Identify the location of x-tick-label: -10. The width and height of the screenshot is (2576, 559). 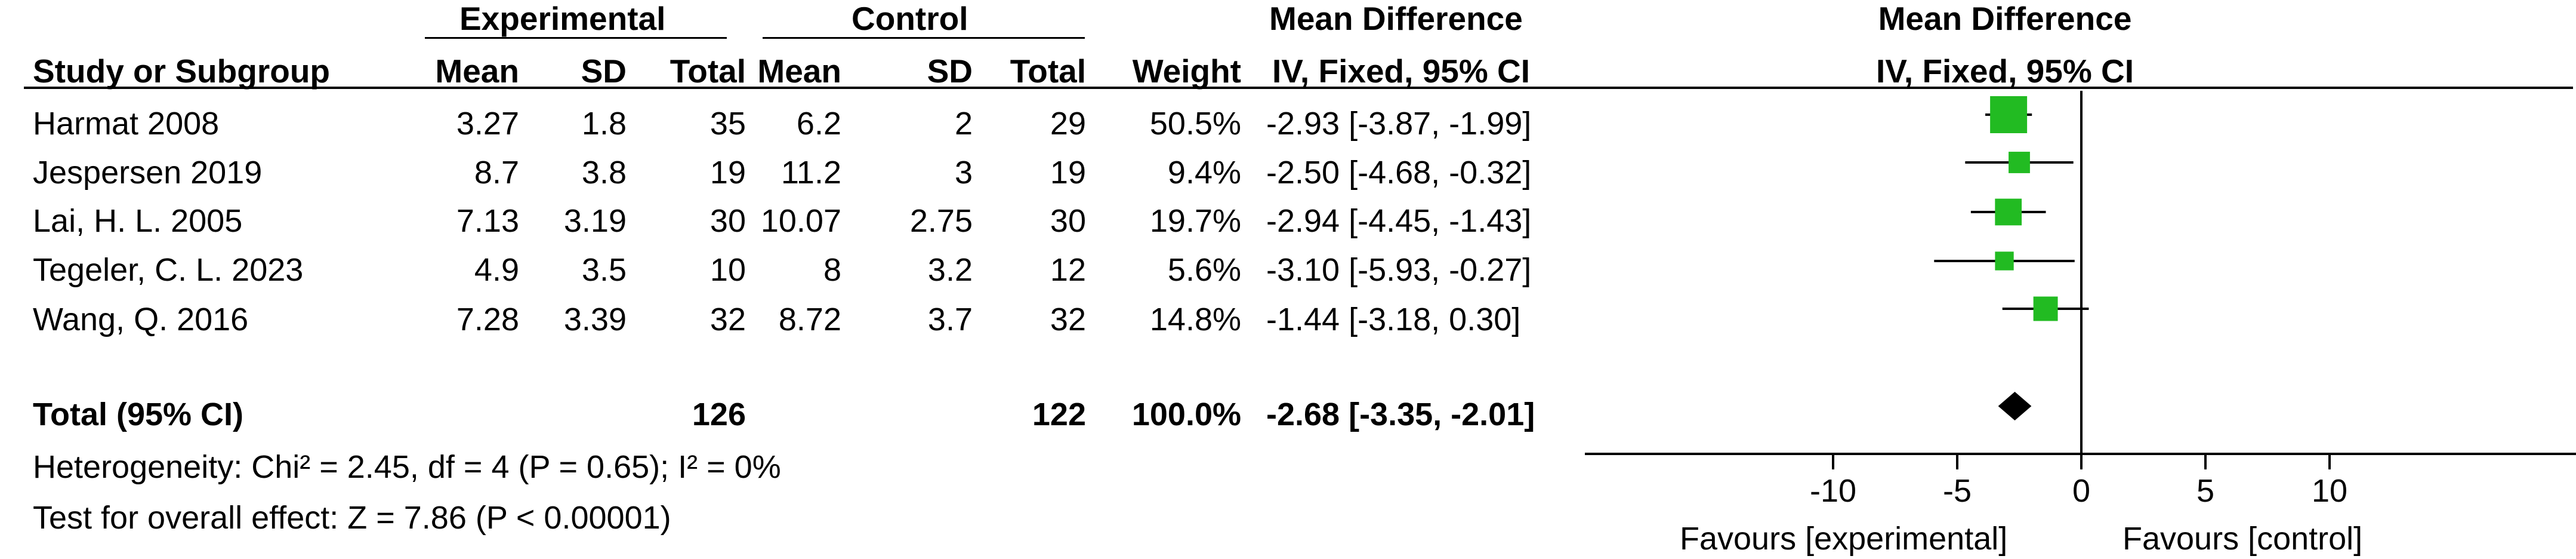
(1833, 491).